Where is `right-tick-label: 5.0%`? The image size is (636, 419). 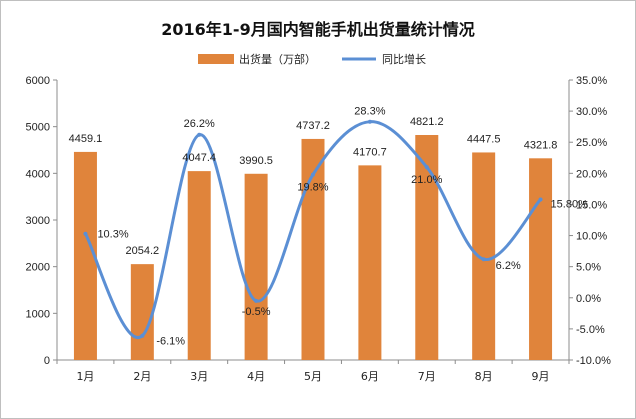
right-tick-label: 5.0% is located at coordinates (588, 268).